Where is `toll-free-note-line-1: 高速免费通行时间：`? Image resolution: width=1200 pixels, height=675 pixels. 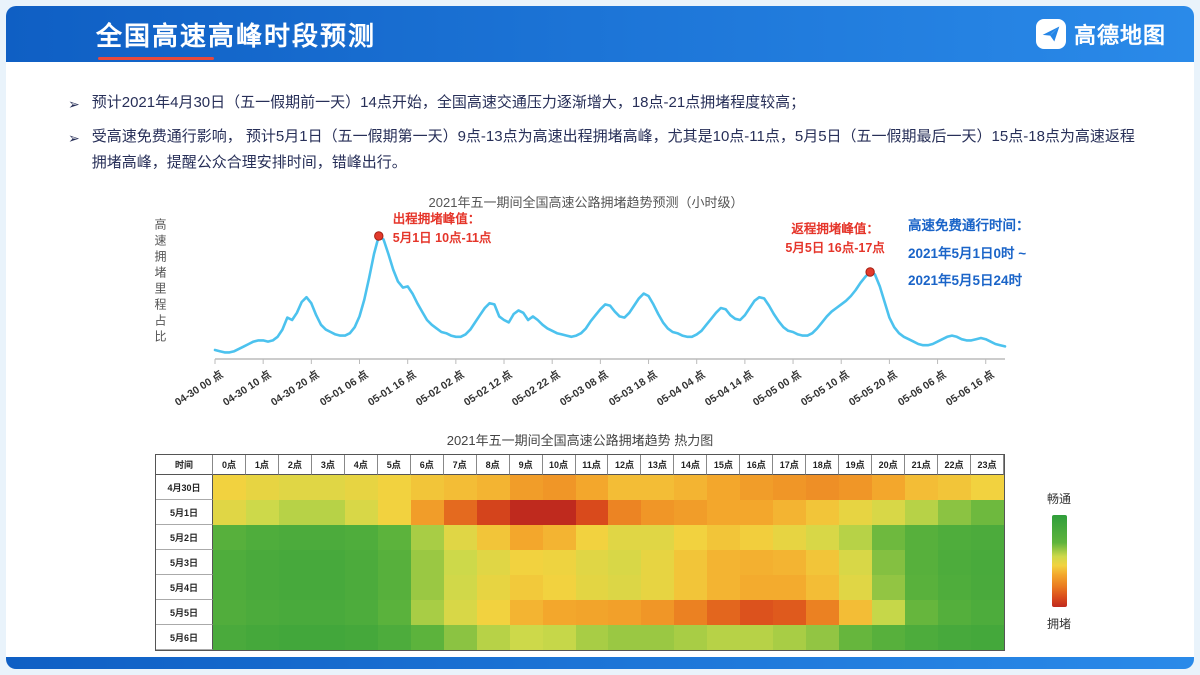
toll-free-note-line-1: 高速免费通行时间： is located at coordinates (969, 225).